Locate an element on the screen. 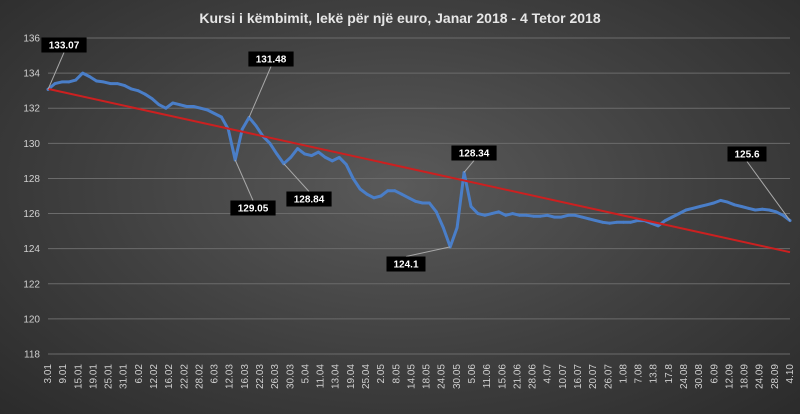 This screenshot has width=800, height=414. x-tick-label: 14.05 is located at coordinates (411, 376).